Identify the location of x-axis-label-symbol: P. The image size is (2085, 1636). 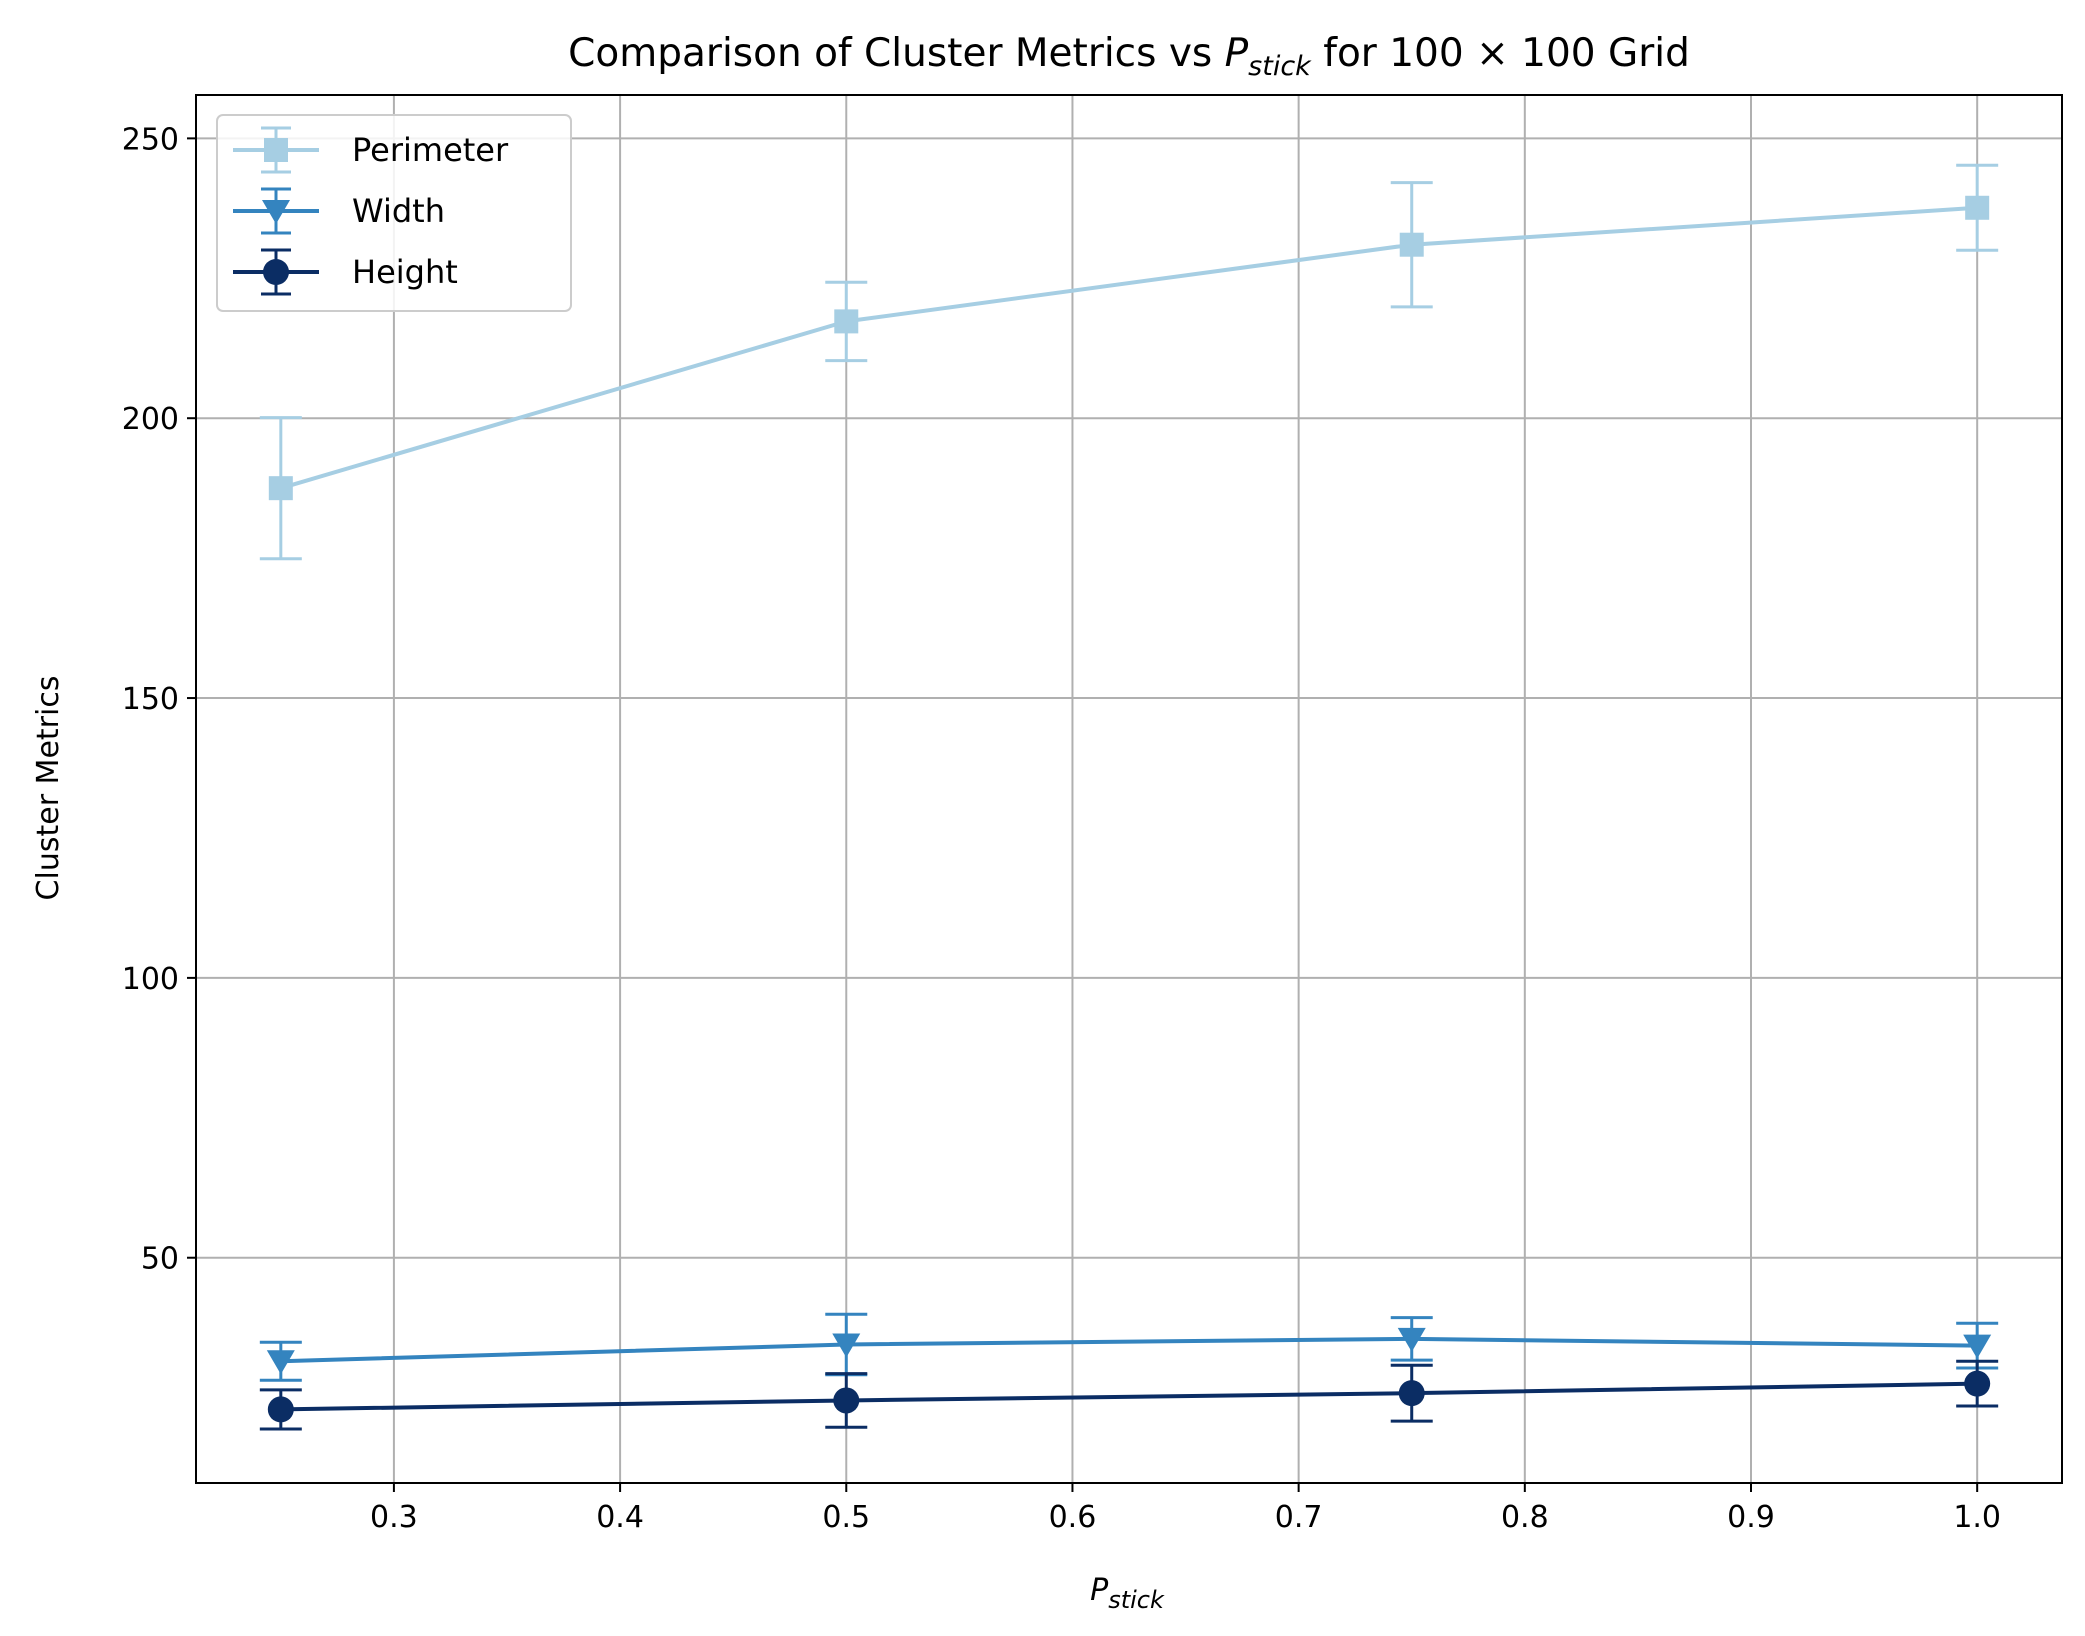
(1099, 1590).